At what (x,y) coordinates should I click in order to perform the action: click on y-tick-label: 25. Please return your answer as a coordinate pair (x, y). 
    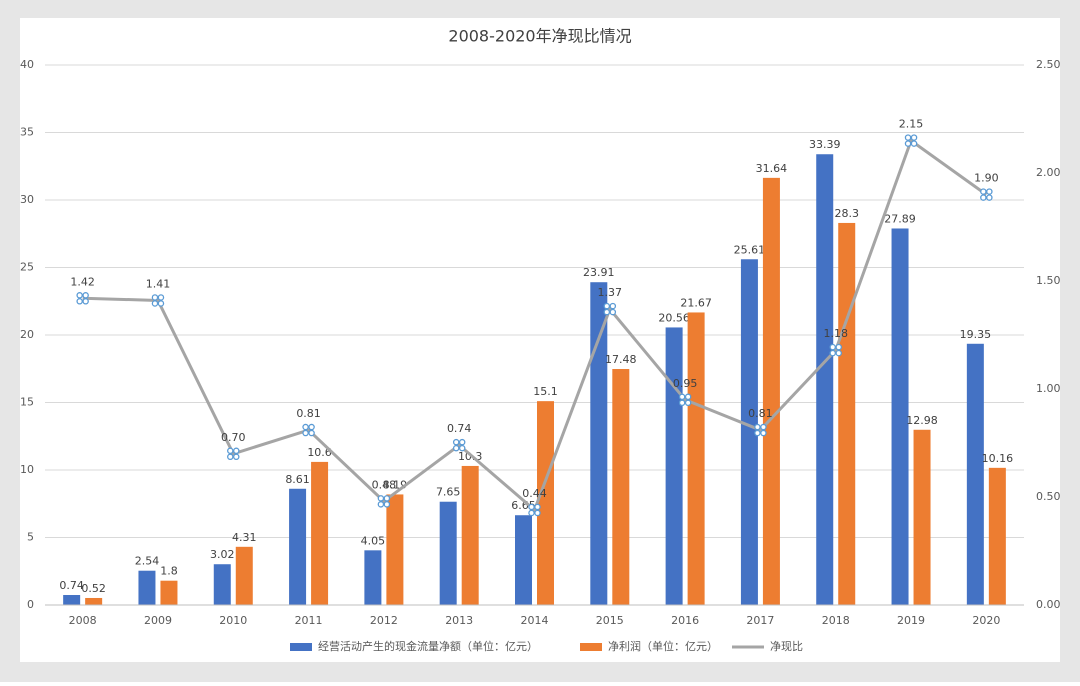
    Looking at the image, I should click on (27, 267).